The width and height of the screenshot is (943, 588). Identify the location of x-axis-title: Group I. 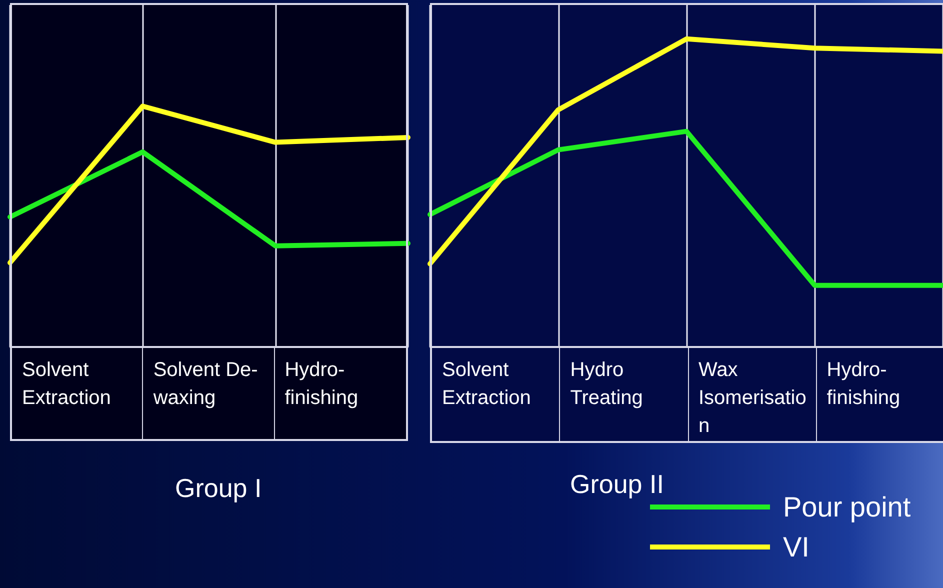
(218, 488).